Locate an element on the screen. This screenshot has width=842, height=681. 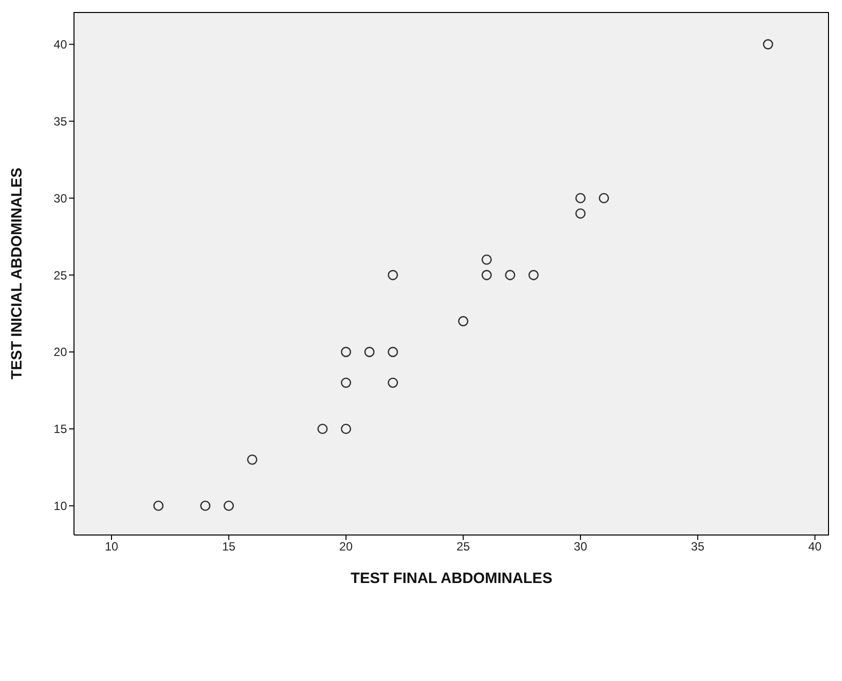
y-tick-label: 40 is located at coordinates (61, 45).